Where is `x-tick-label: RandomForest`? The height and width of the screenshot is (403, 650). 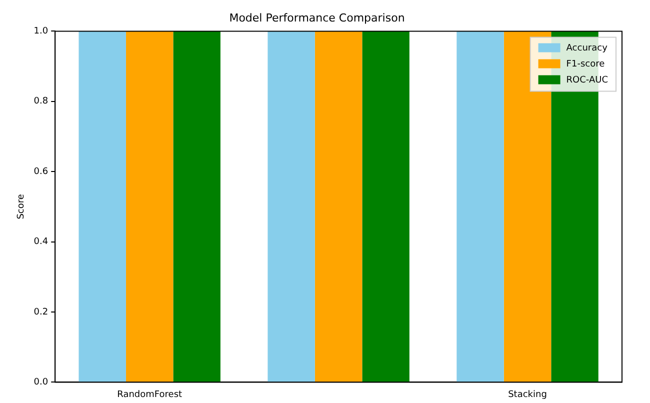 x-tick-label: RandomForest is located at coordinates (149, 395).